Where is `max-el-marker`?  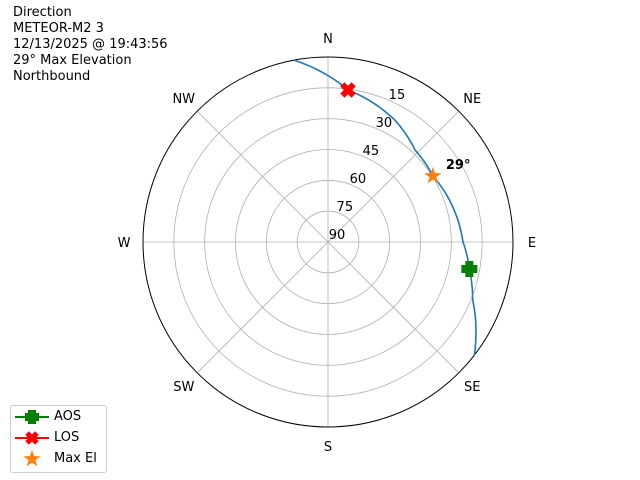 max-el-marker is located at coordinates (433, 175).